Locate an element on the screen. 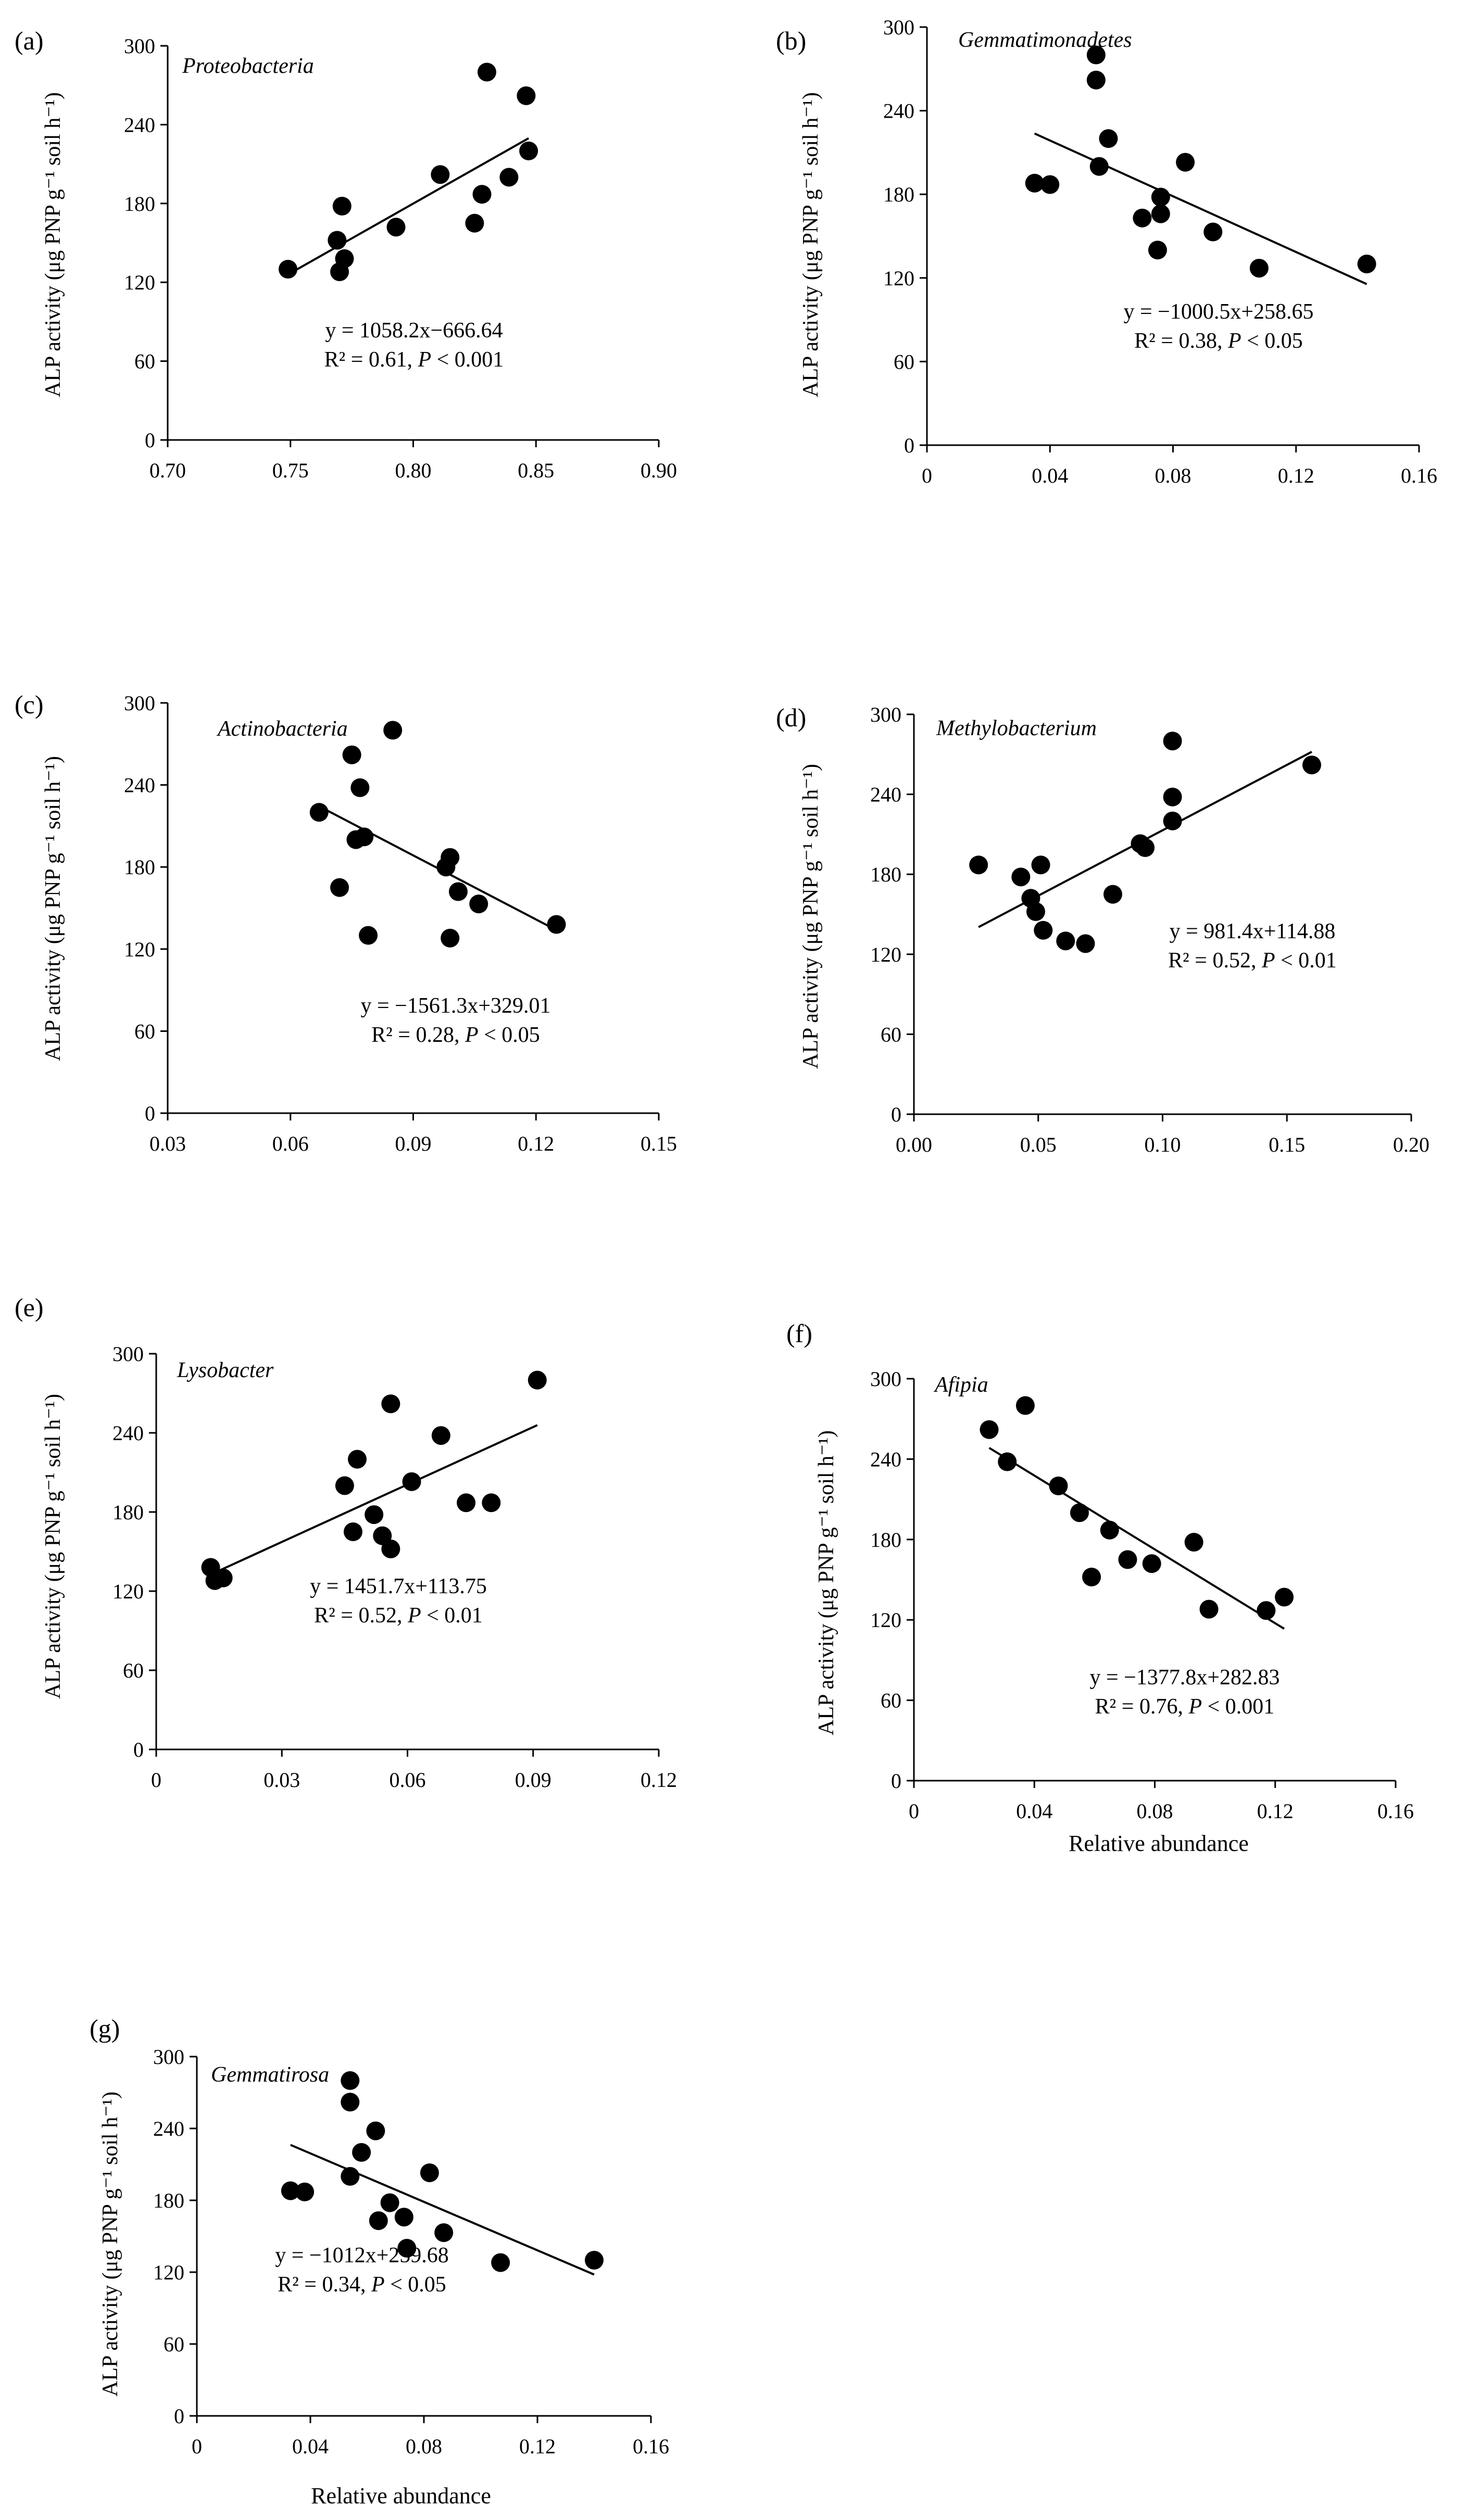  panel-label: (d) is located at coordinates (791, 718).